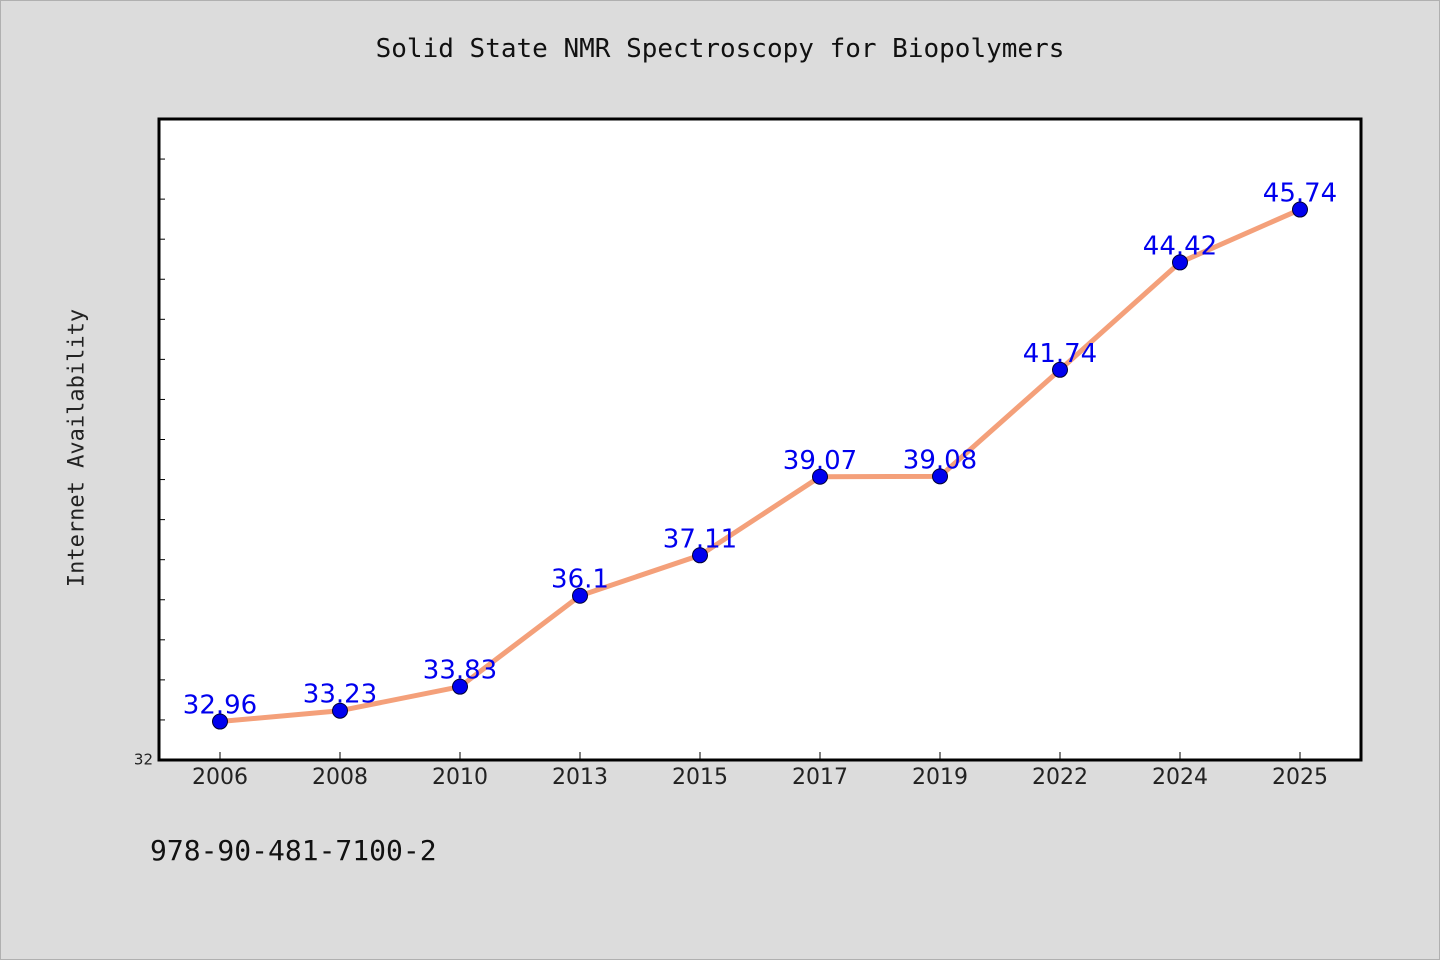 The width and height of the screenshot is (1440, 960). I want to click on data-label: 33.83, so click(460, 671).